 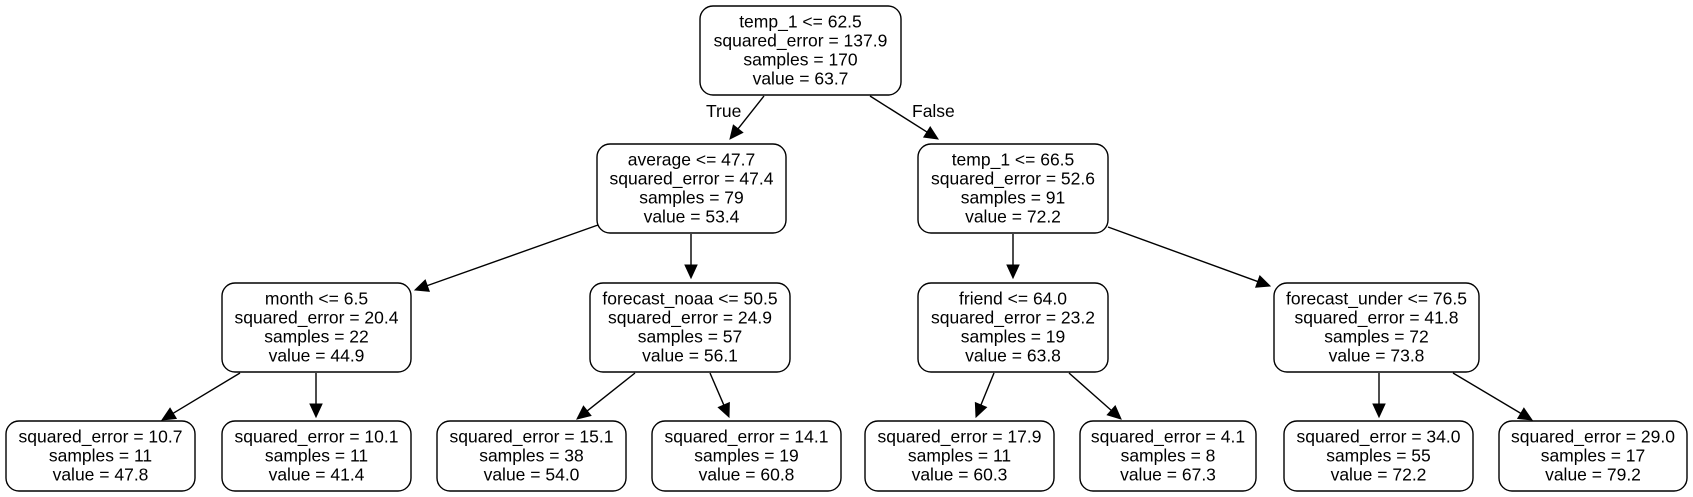 What do you see at coordinates (1168, 437) in the screenshot?
I see `node-line: squared_error = 4.1` at bounding box center [1168, 437].